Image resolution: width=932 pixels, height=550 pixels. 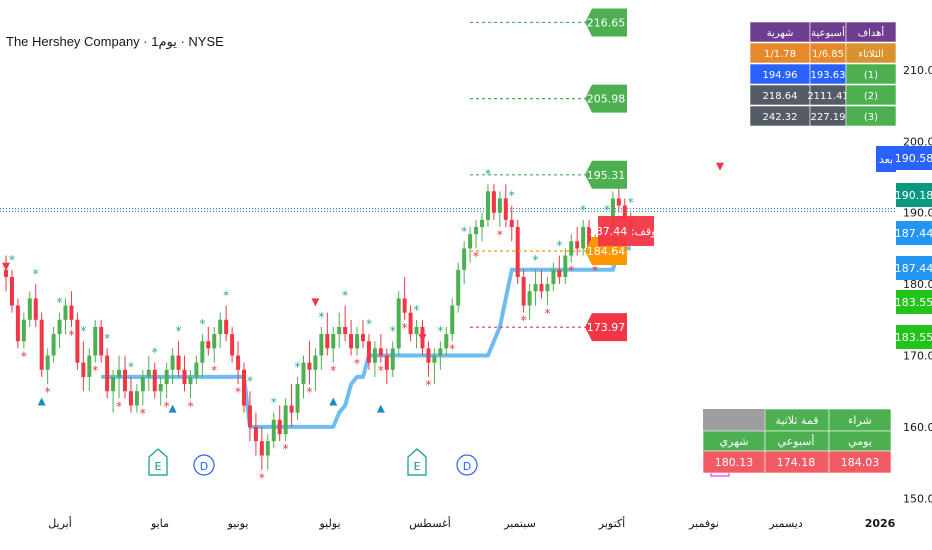 What do you see at coordinates (917, 427) in the screenshot?
I see `y-tick-label: 160.00` at bounding box center [917, 427].